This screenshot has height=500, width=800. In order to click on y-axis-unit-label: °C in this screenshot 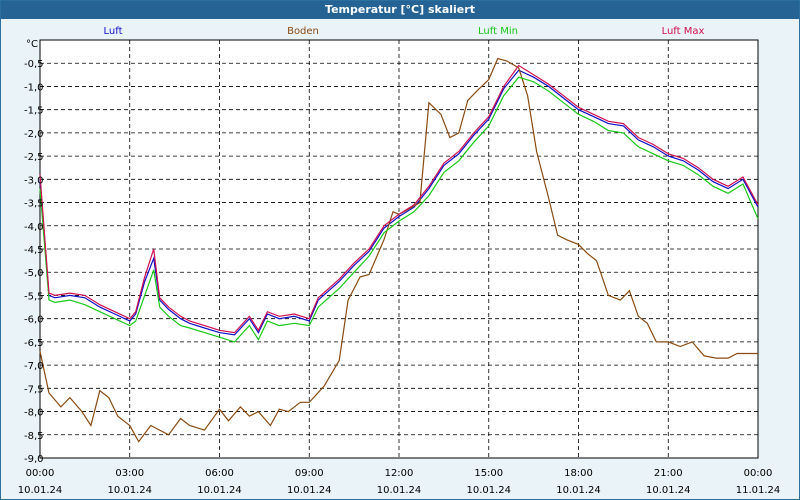, I will do `click(32, 44)`.